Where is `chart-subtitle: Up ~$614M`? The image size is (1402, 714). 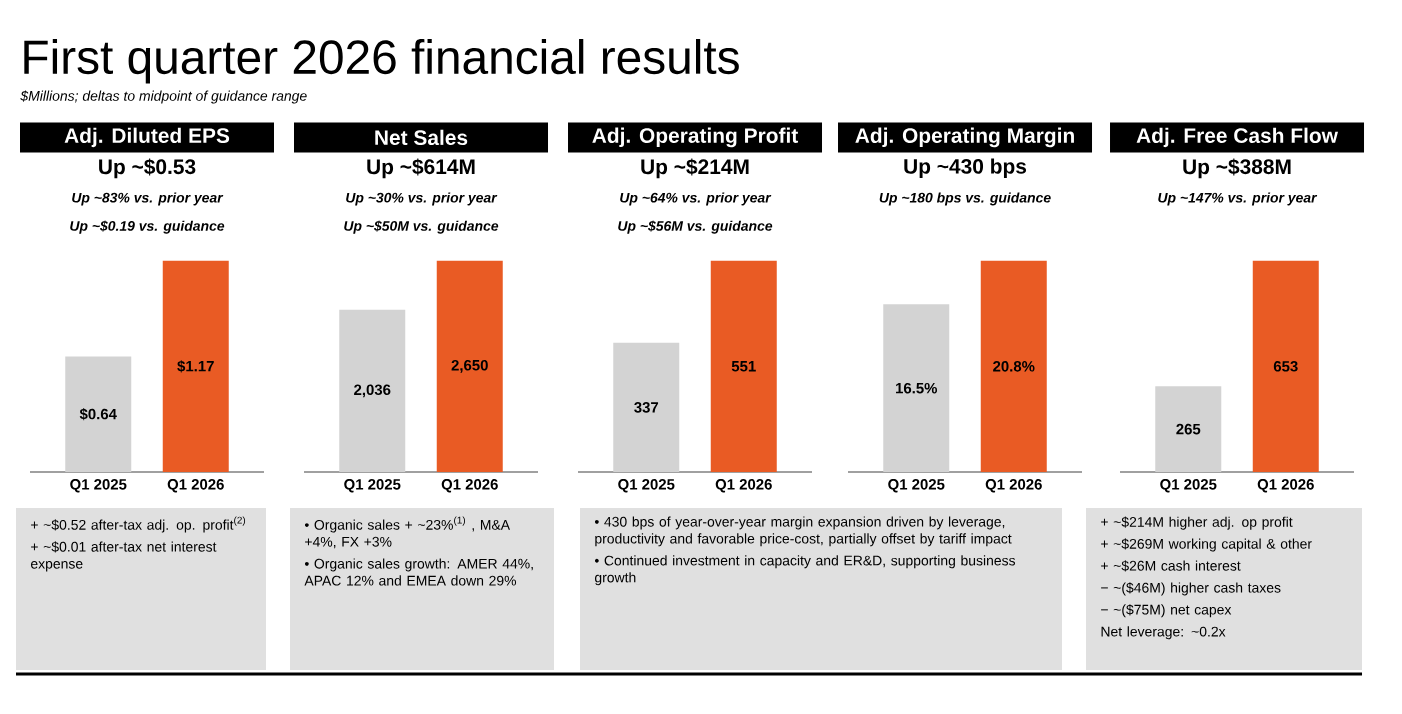 chart-subtitle: Up ~$614M is located at coordinates (421, 168).